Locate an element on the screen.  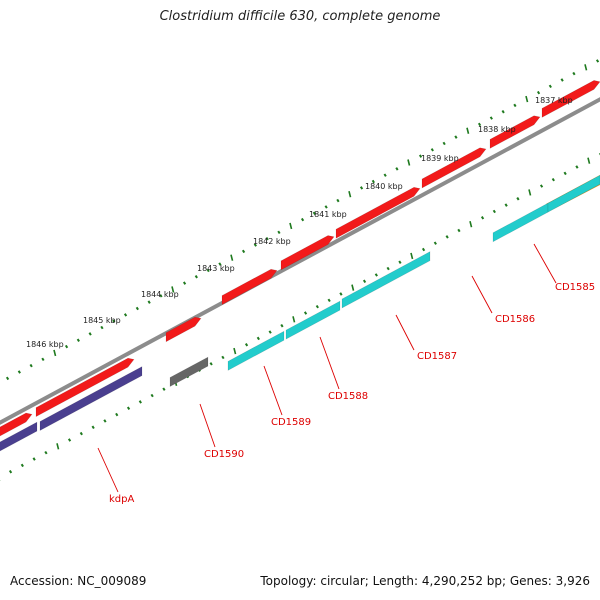
kbp-label: 1839 kbp is located at coordinates (440, 158).